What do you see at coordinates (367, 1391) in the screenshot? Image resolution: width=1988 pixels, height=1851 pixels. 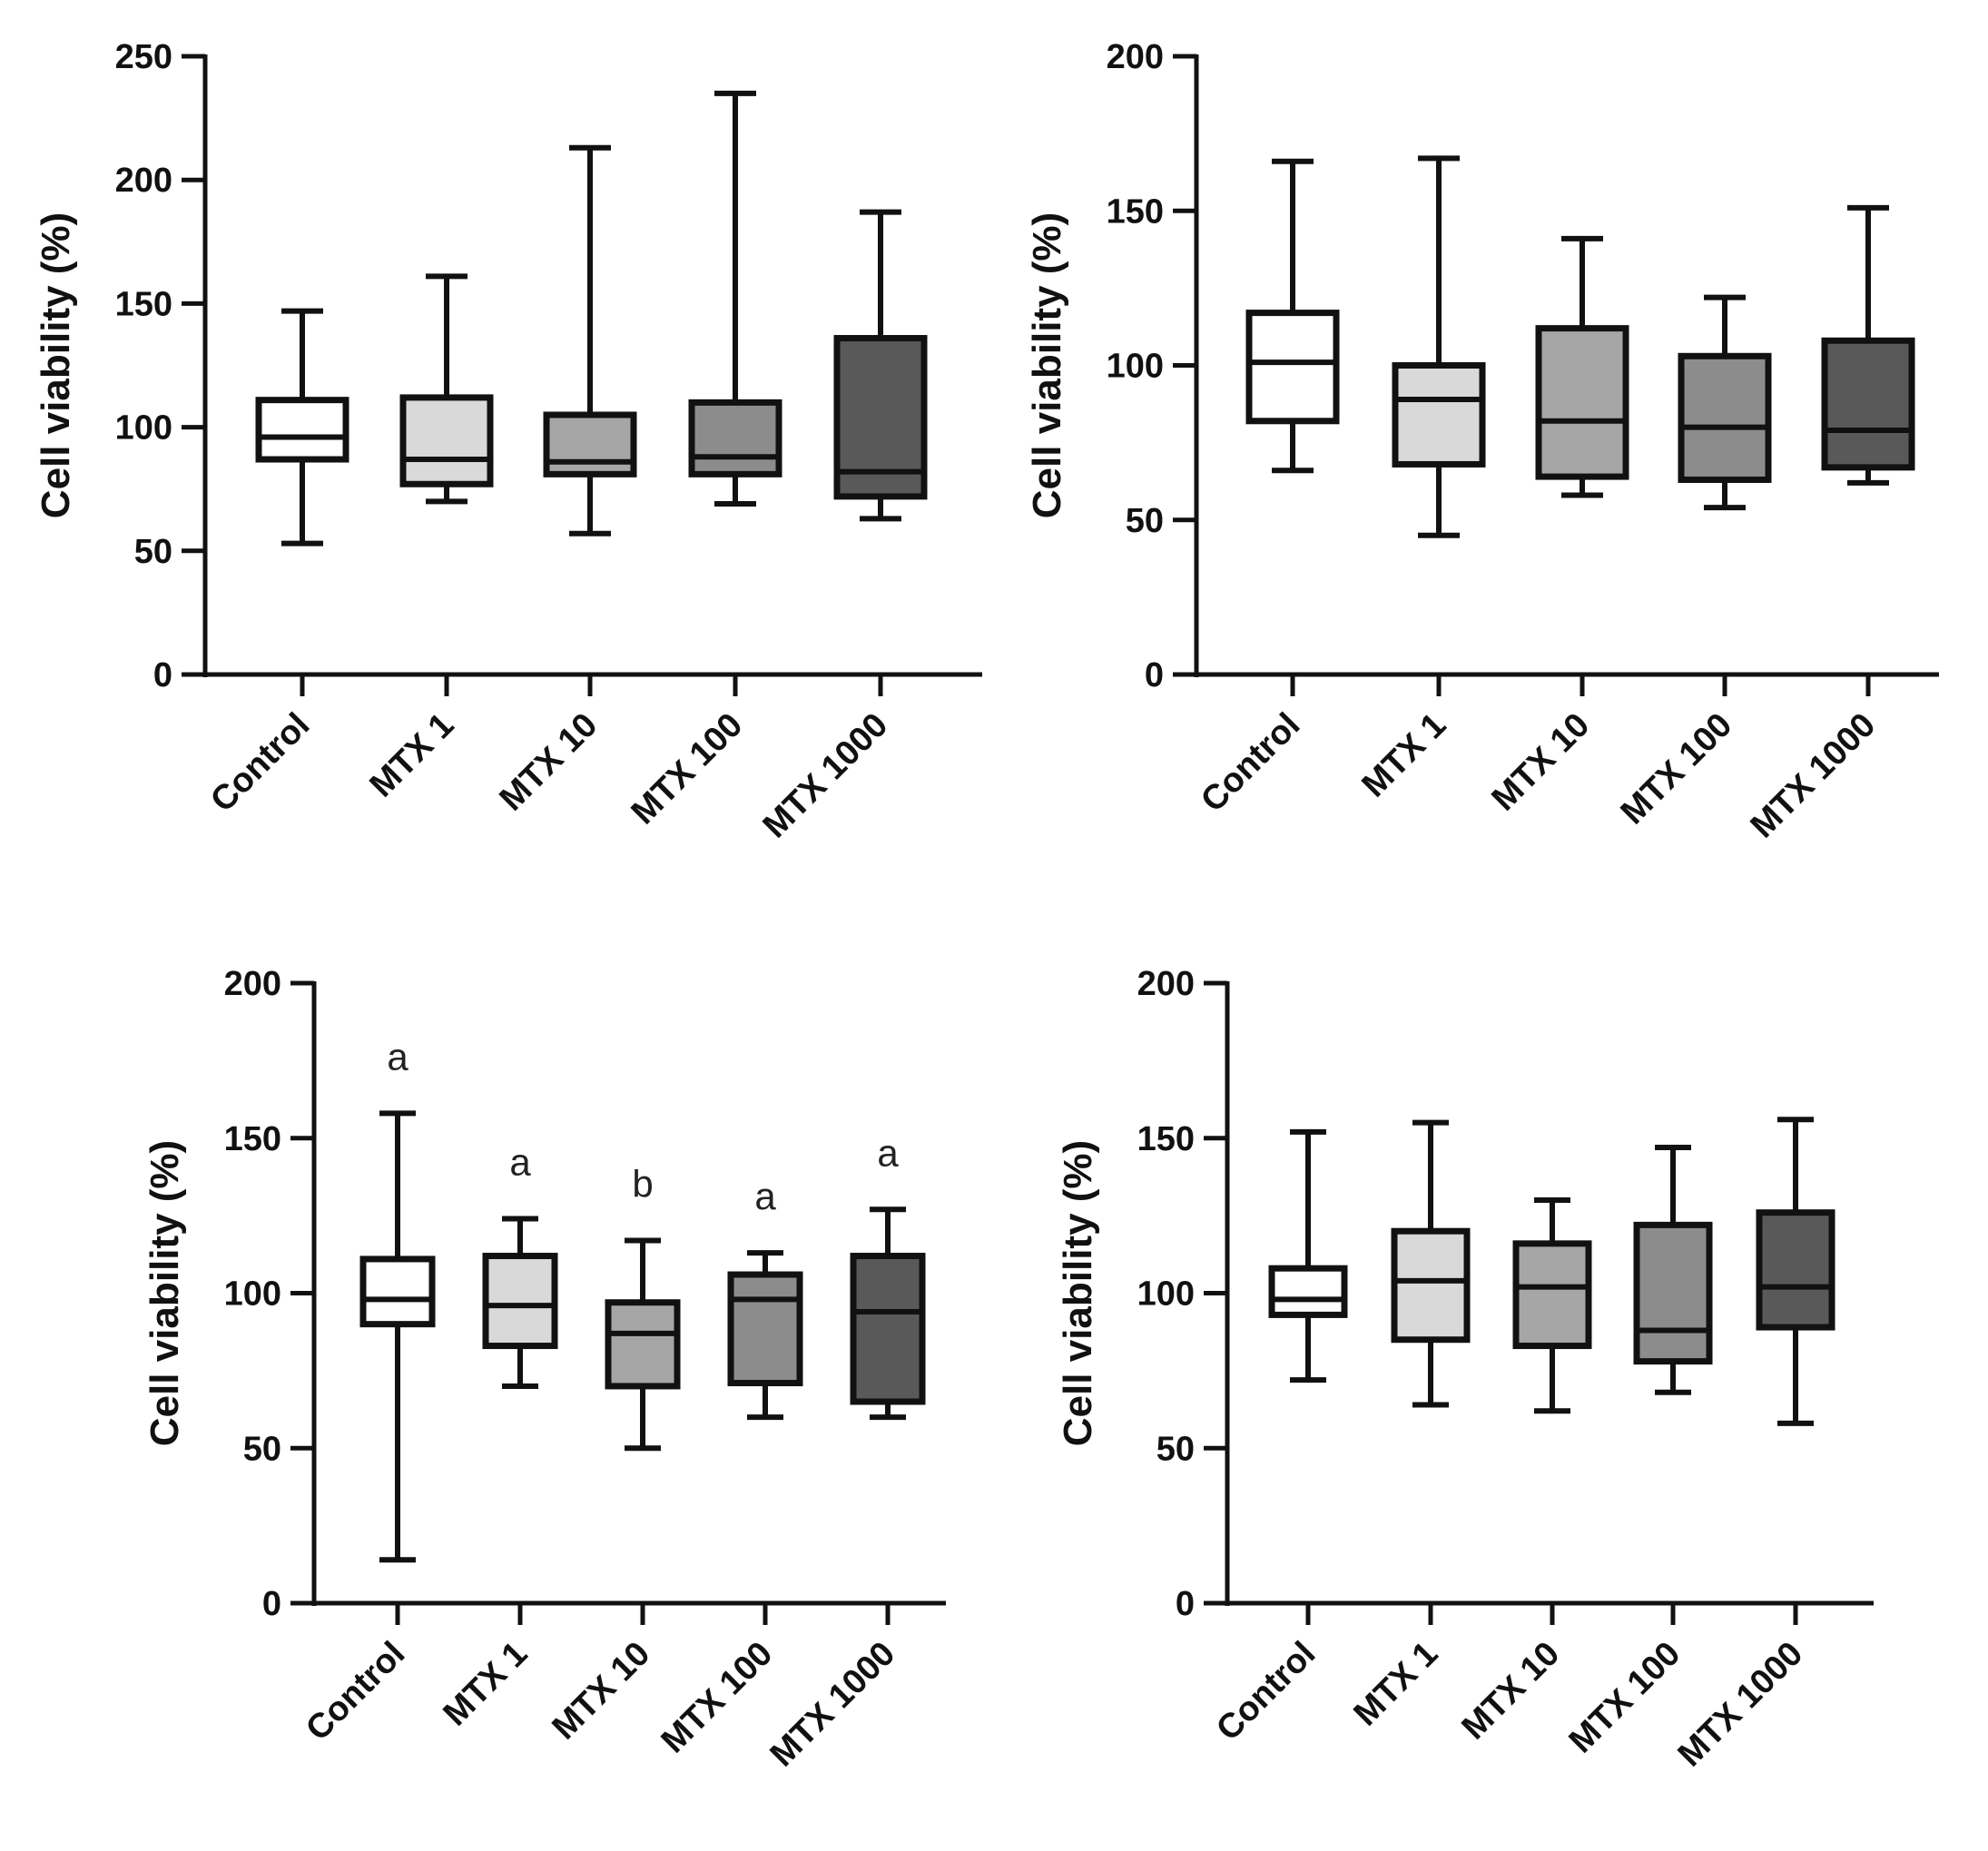 I see `box-control: Control a` at bounding box center [367, 1391].